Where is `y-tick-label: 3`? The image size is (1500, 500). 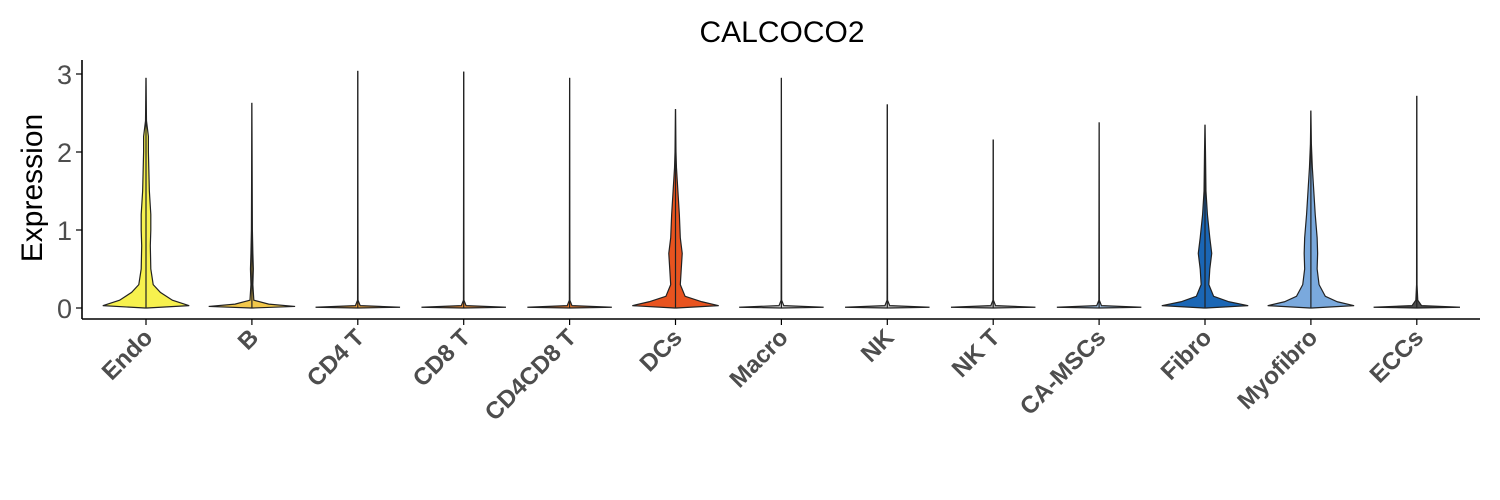
y-tick-label: 3 is located at coordinates (64, 75).